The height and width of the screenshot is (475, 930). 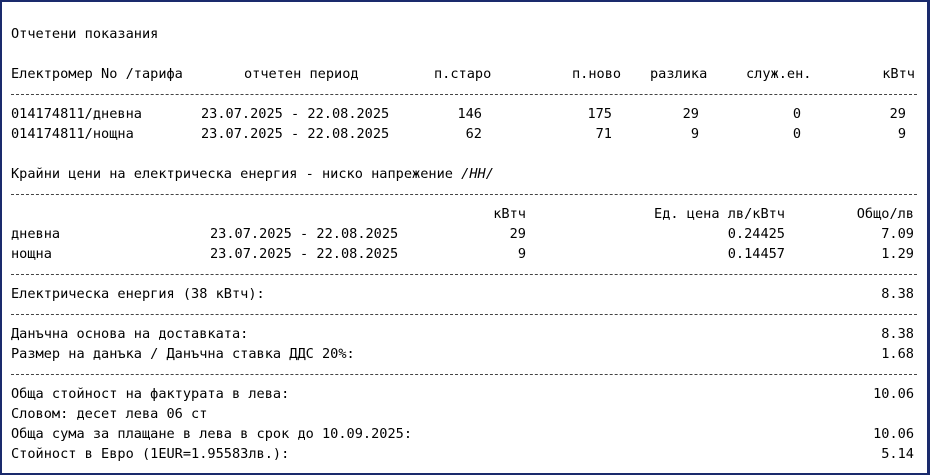 I want to click on price-kwh: 9, so click(x=521, y=254).